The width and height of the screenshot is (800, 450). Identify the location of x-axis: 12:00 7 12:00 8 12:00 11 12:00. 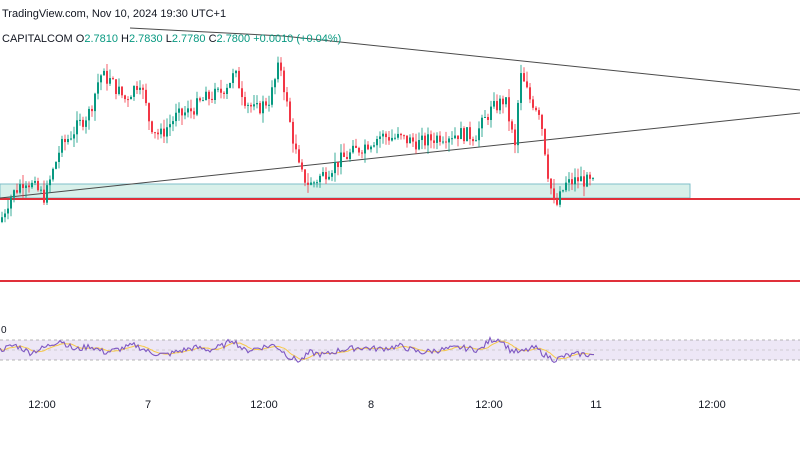
(377, 405).